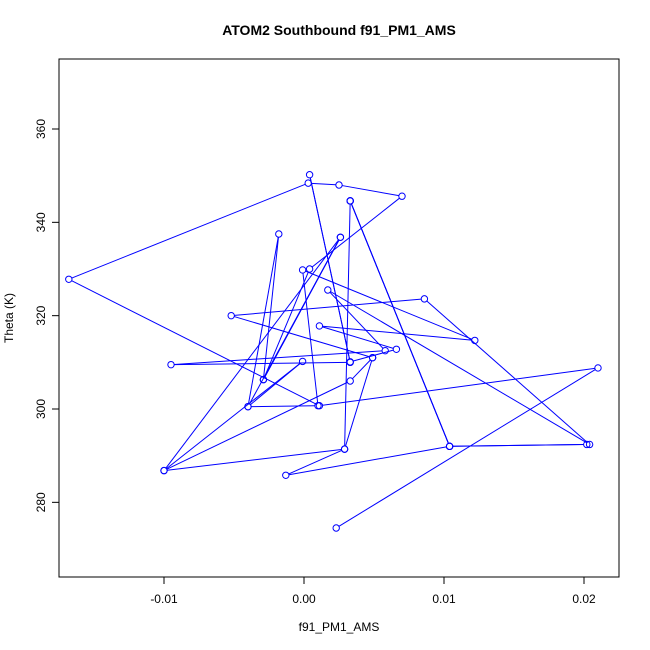 The image size is (650, 650). I want to click on y-tick-label: 340, so click(41, 222).